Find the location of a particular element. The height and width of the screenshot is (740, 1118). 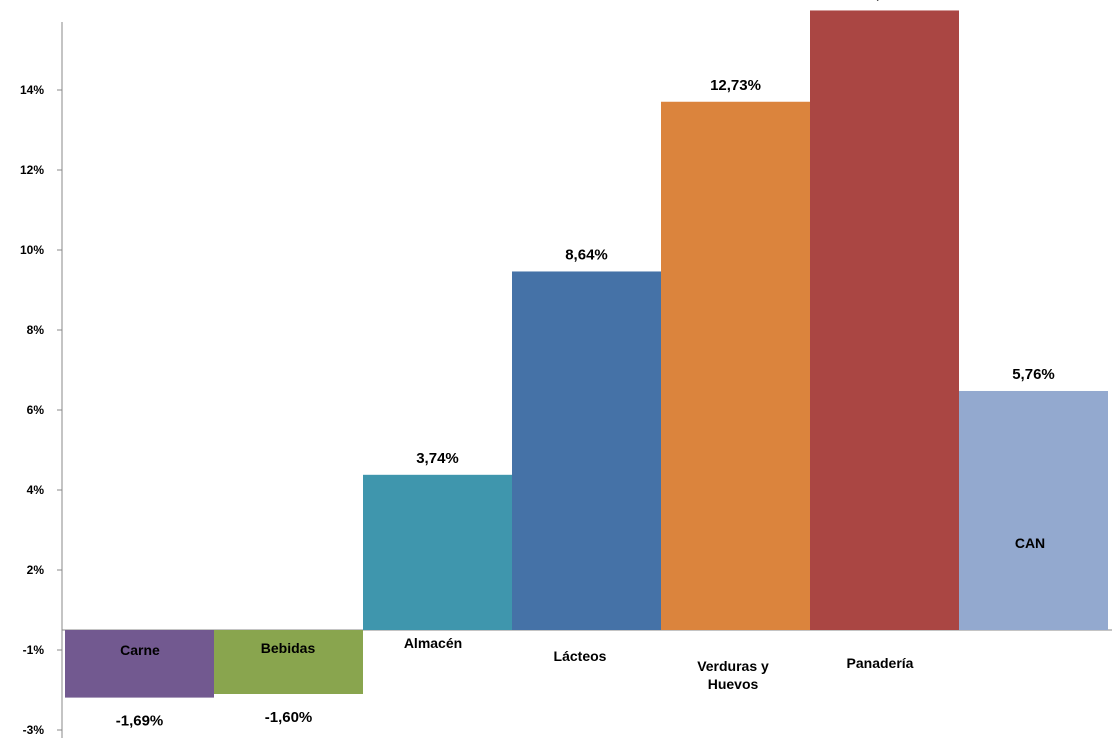

category-label: CAN is located at coordinates (1030, 543).